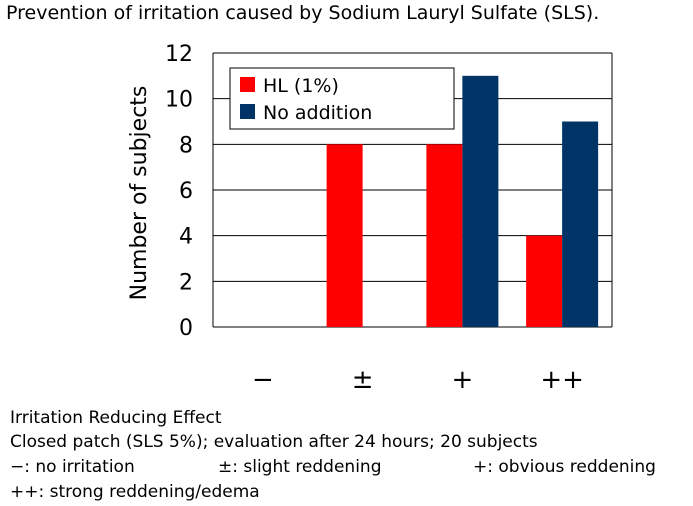  I want to click on legend: HL (1%) No addition, so click(342, 98).